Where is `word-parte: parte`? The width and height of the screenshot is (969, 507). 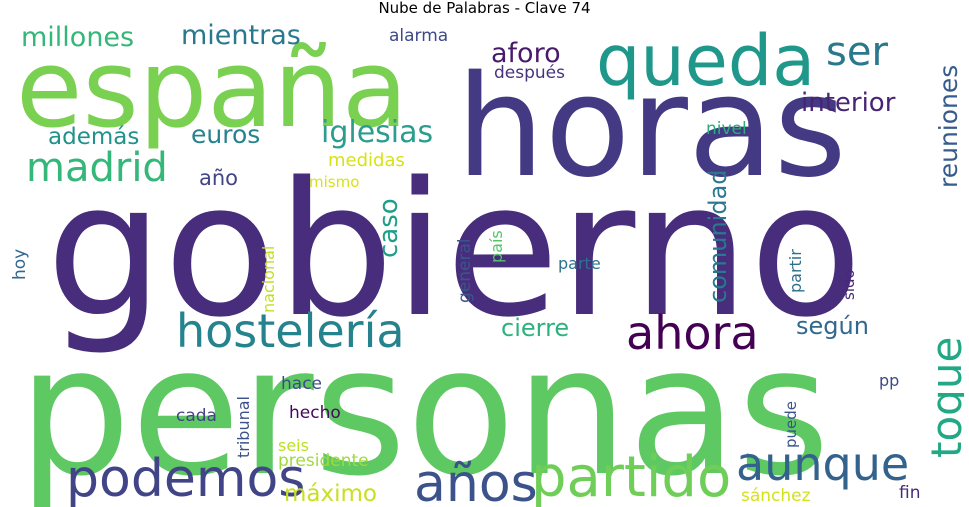
word-parte: parte is located at coordinates (579, 263).